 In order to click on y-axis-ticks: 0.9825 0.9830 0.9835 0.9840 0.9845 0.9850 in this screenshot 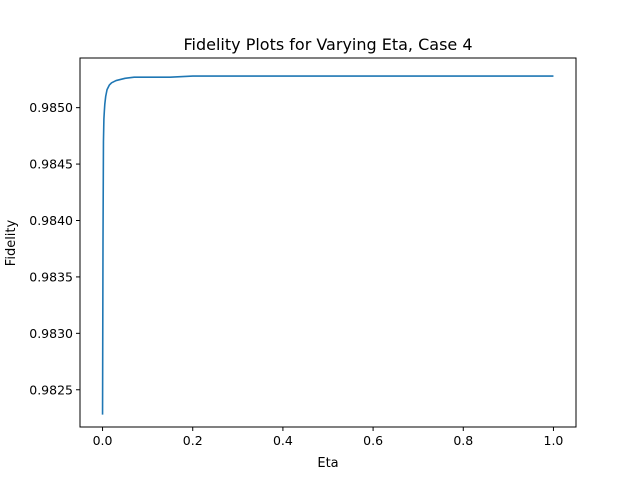, I will do `click(54, 248)`.